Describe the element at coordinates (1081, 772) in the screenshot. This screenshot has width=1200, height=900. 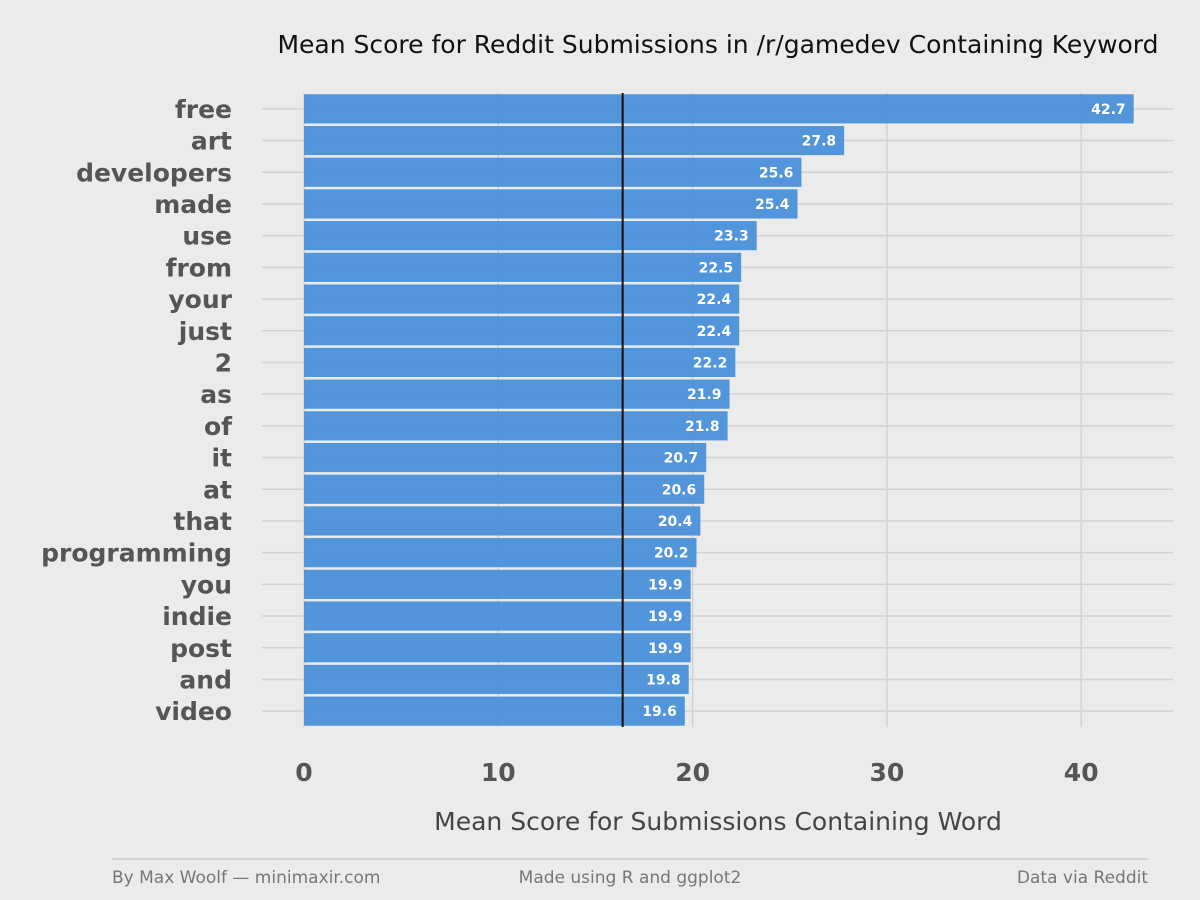
I see `x-tick-label: 40` at that location.